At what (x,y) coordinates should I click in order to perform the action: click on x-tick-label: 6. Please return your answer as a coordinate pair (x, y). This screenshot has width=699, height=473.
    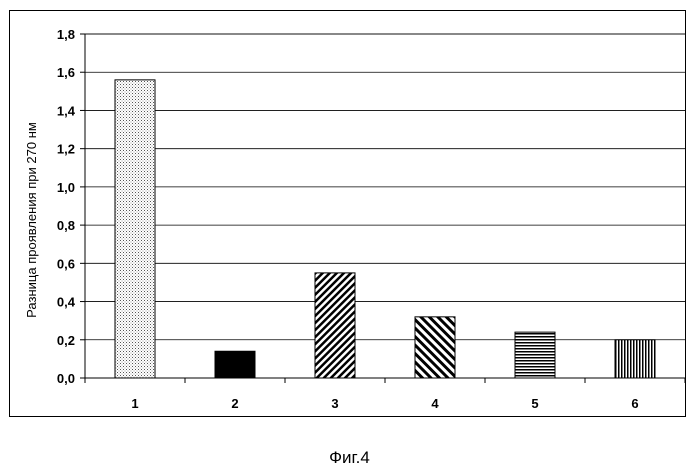
    Looking at the image, I should click on (634, 403).